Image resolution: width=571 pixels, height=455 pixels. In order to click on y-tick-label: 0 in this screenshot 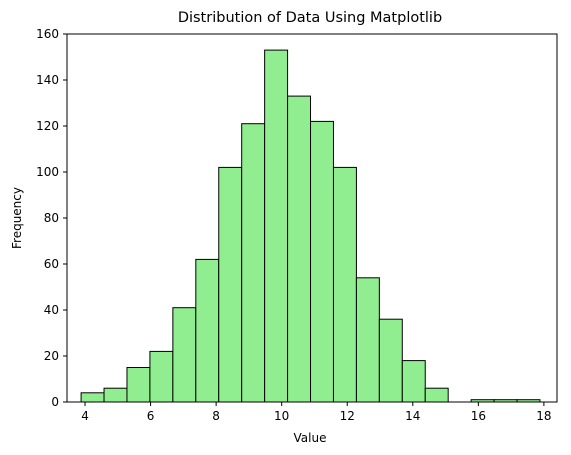, I will do `click(55, 402)`.